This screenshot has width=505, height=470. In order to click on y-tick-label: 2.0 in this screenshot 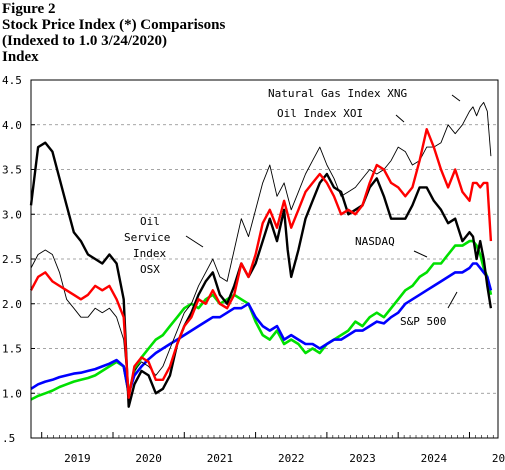, I will do `click(12, 304)`.